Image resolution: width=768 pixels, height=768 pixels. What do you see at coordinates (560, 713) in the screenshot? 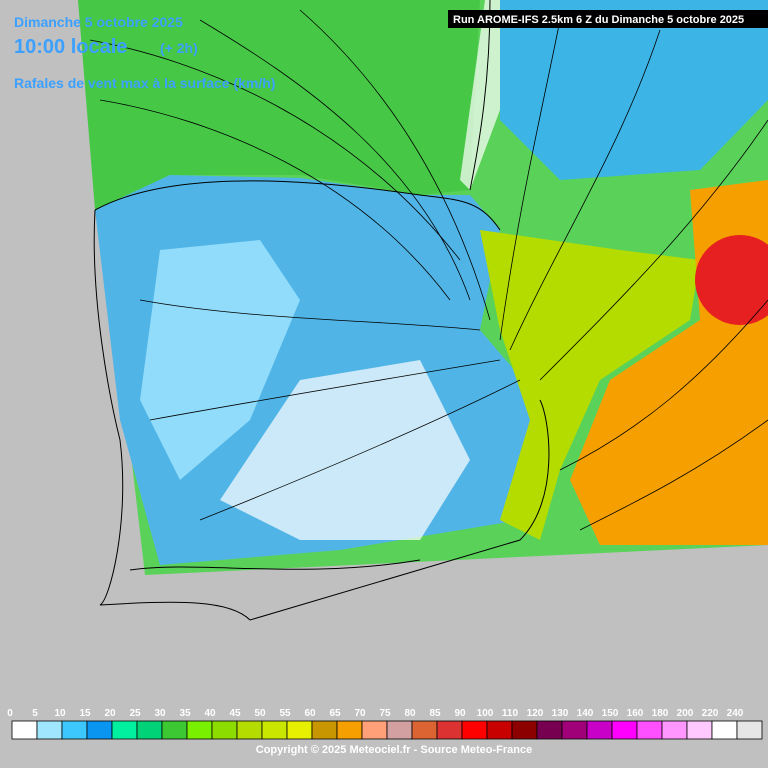
I see `legend-label: 130` at bounding box center [560, 713].